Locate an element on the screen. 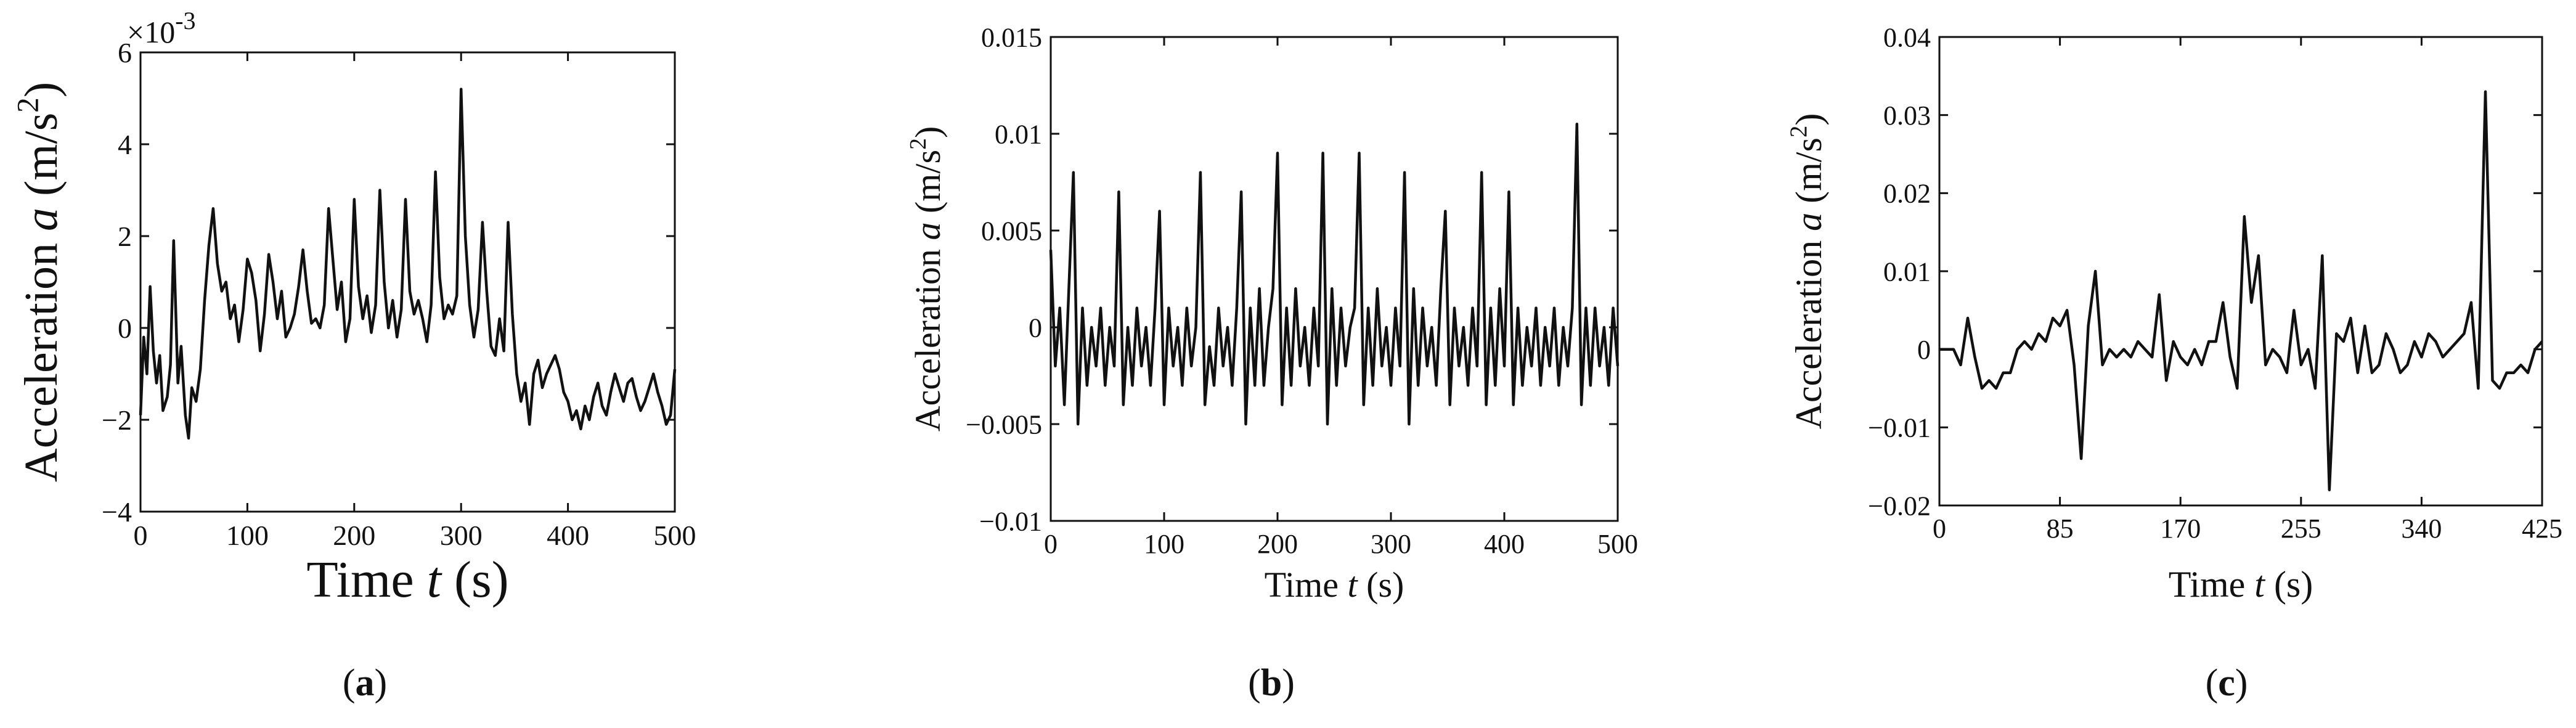 The image size is (2576, 728). y-tick-label: 6 is located at coordinates (125, 52).